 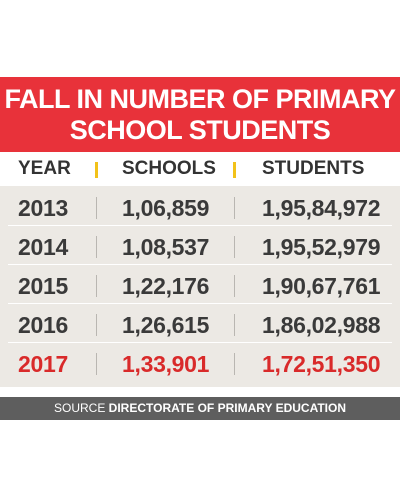 I want to click on table-row: 2013 1,06,859 1,95,84,972, so click(x=200, y=207).